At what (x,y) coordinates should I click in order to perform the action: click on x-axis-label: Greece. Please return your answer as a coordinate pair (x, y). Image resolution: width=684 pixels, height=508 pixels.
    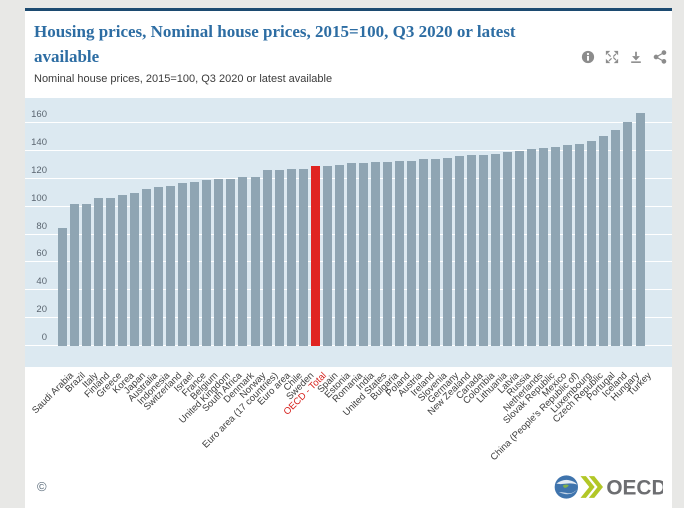
    Looking at the image, I should click on (109, 385).